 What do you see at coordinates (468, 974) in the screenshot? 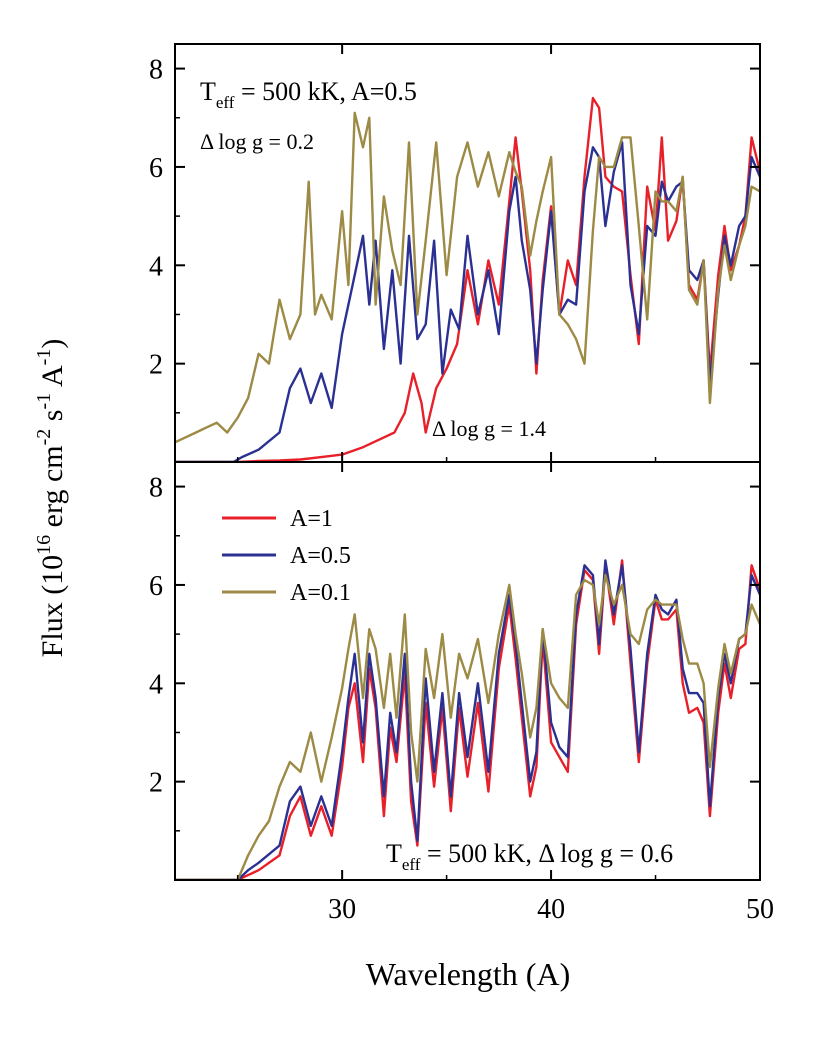
I see `x-axis-label: Wavelength (A)` at bounding box center [468, 974].